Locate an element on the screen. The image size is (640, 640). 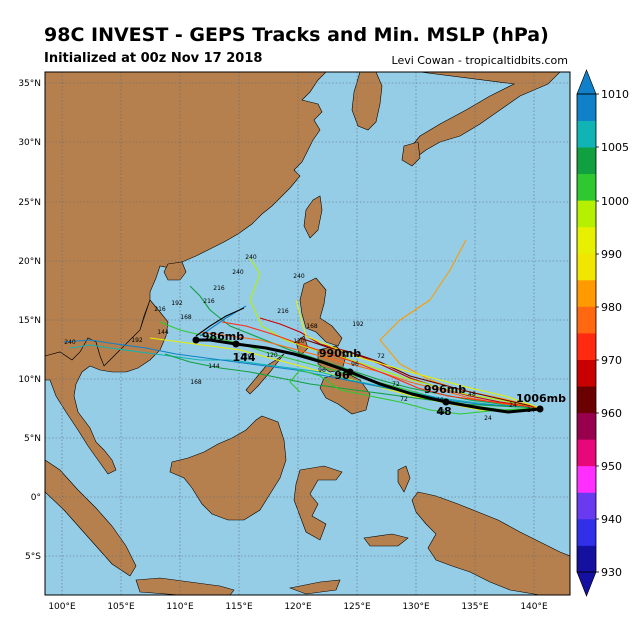
pressure-colorbar: 1010 1005 1000 990 980 970 960 950 940 930 is located at coordinates (602, 333).